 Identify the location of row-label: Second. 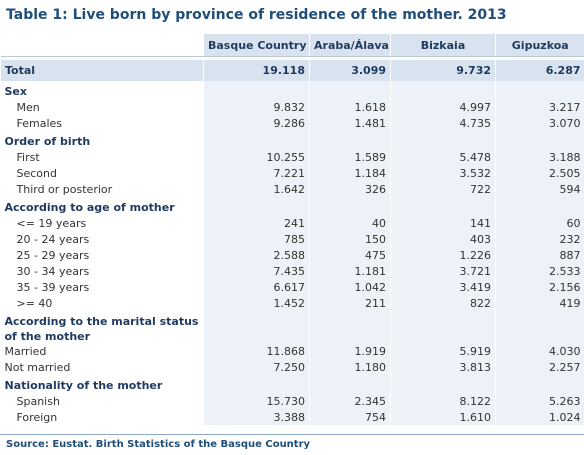
(36, 173).